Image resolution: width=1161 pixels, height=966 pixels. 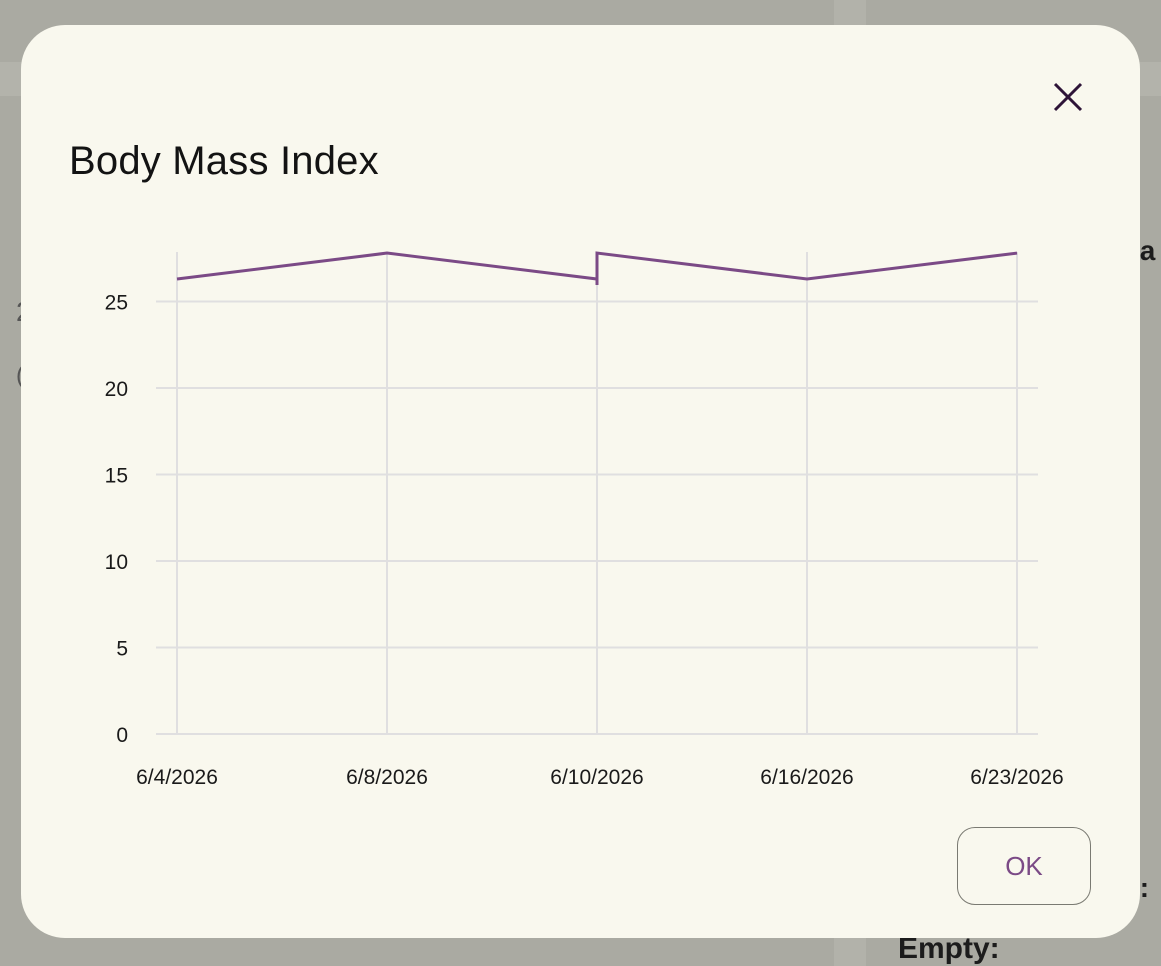 I want to click on x-tick-label: 6/16/2026, so click(x=806, y=777).